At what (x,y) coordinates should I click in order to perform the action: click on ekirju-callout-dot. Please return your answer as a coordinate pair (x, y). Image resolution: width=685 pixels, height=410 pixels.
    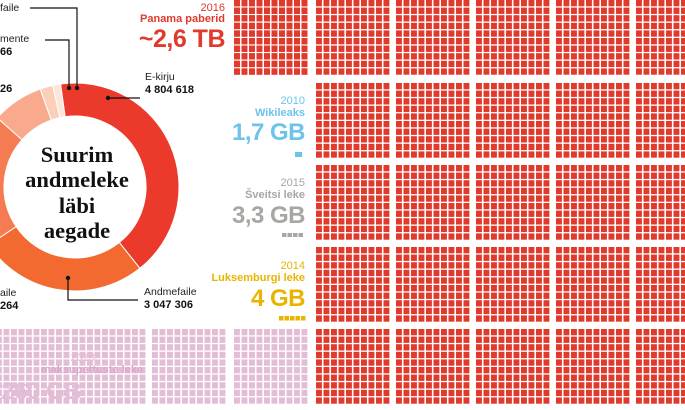
    Looking at the image, I should click on (108, 98).